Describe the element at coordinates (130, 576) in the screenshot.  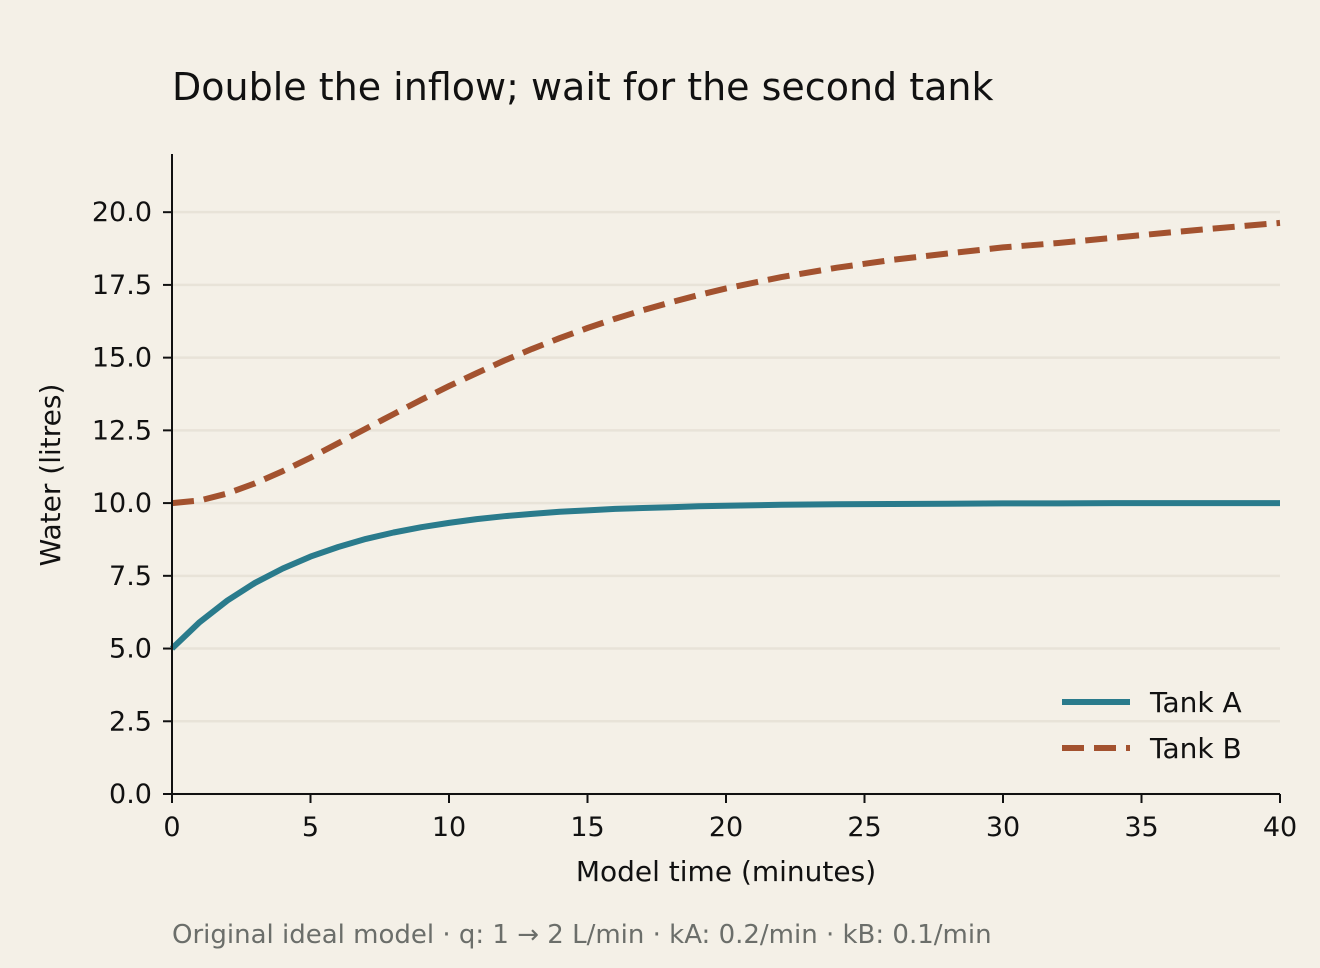
I see `y-tick-label-3: 7.5` at that location.